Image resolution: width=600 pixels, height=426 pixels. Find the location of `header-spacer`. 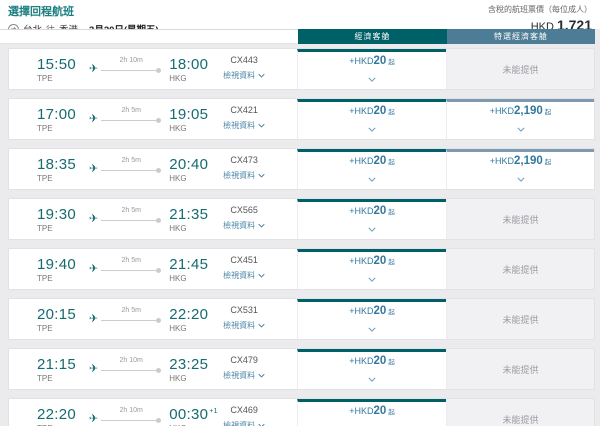

header-spacer is located at coordinates (149, 36).